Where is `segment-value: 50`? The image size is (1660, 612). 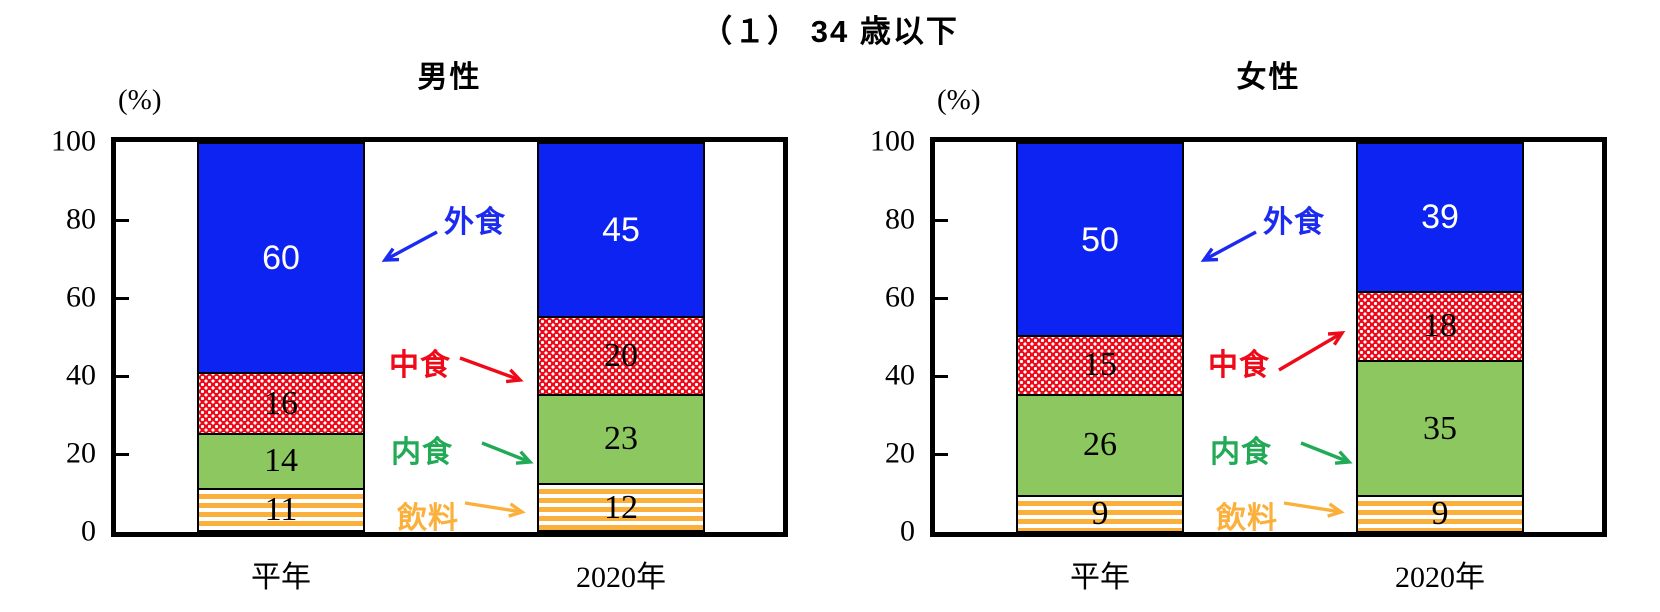
segment-value: 50 is located at coordinates (1100, 239).